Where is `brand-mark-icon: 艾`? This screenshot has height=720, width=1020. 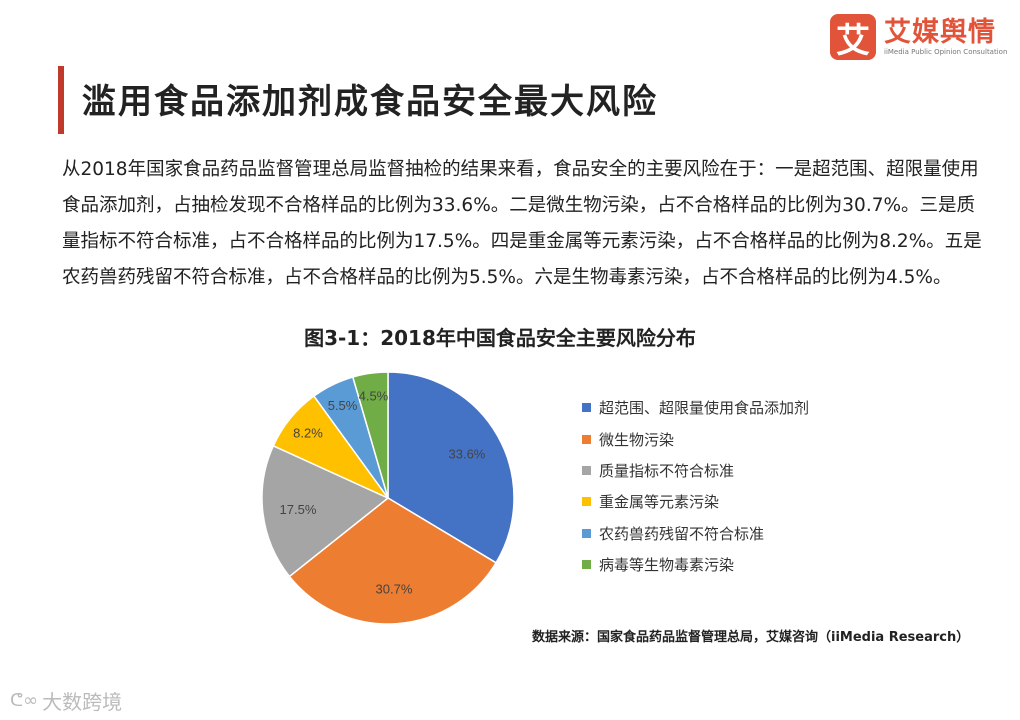
brand-mark-icon: 艾 is located at coordinates (853, 37).